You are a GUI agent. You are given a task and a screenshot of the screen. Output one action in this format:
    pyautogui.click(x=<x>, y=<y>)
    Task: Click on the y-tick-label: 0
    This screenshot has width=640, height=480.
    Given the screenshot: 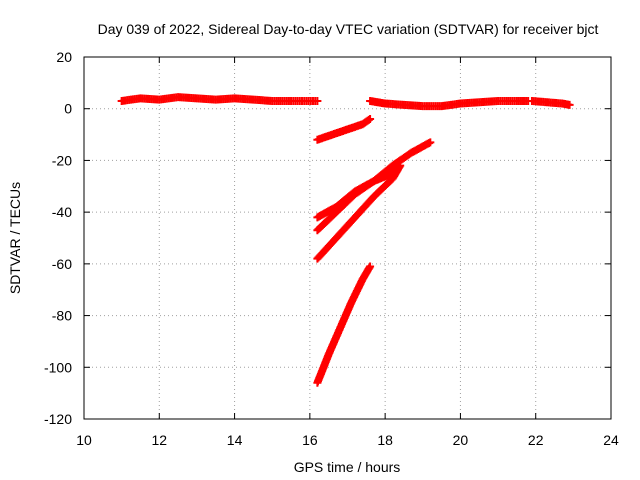 What is the action you would take?
    pyautogui.click(x=68, y=109)
    